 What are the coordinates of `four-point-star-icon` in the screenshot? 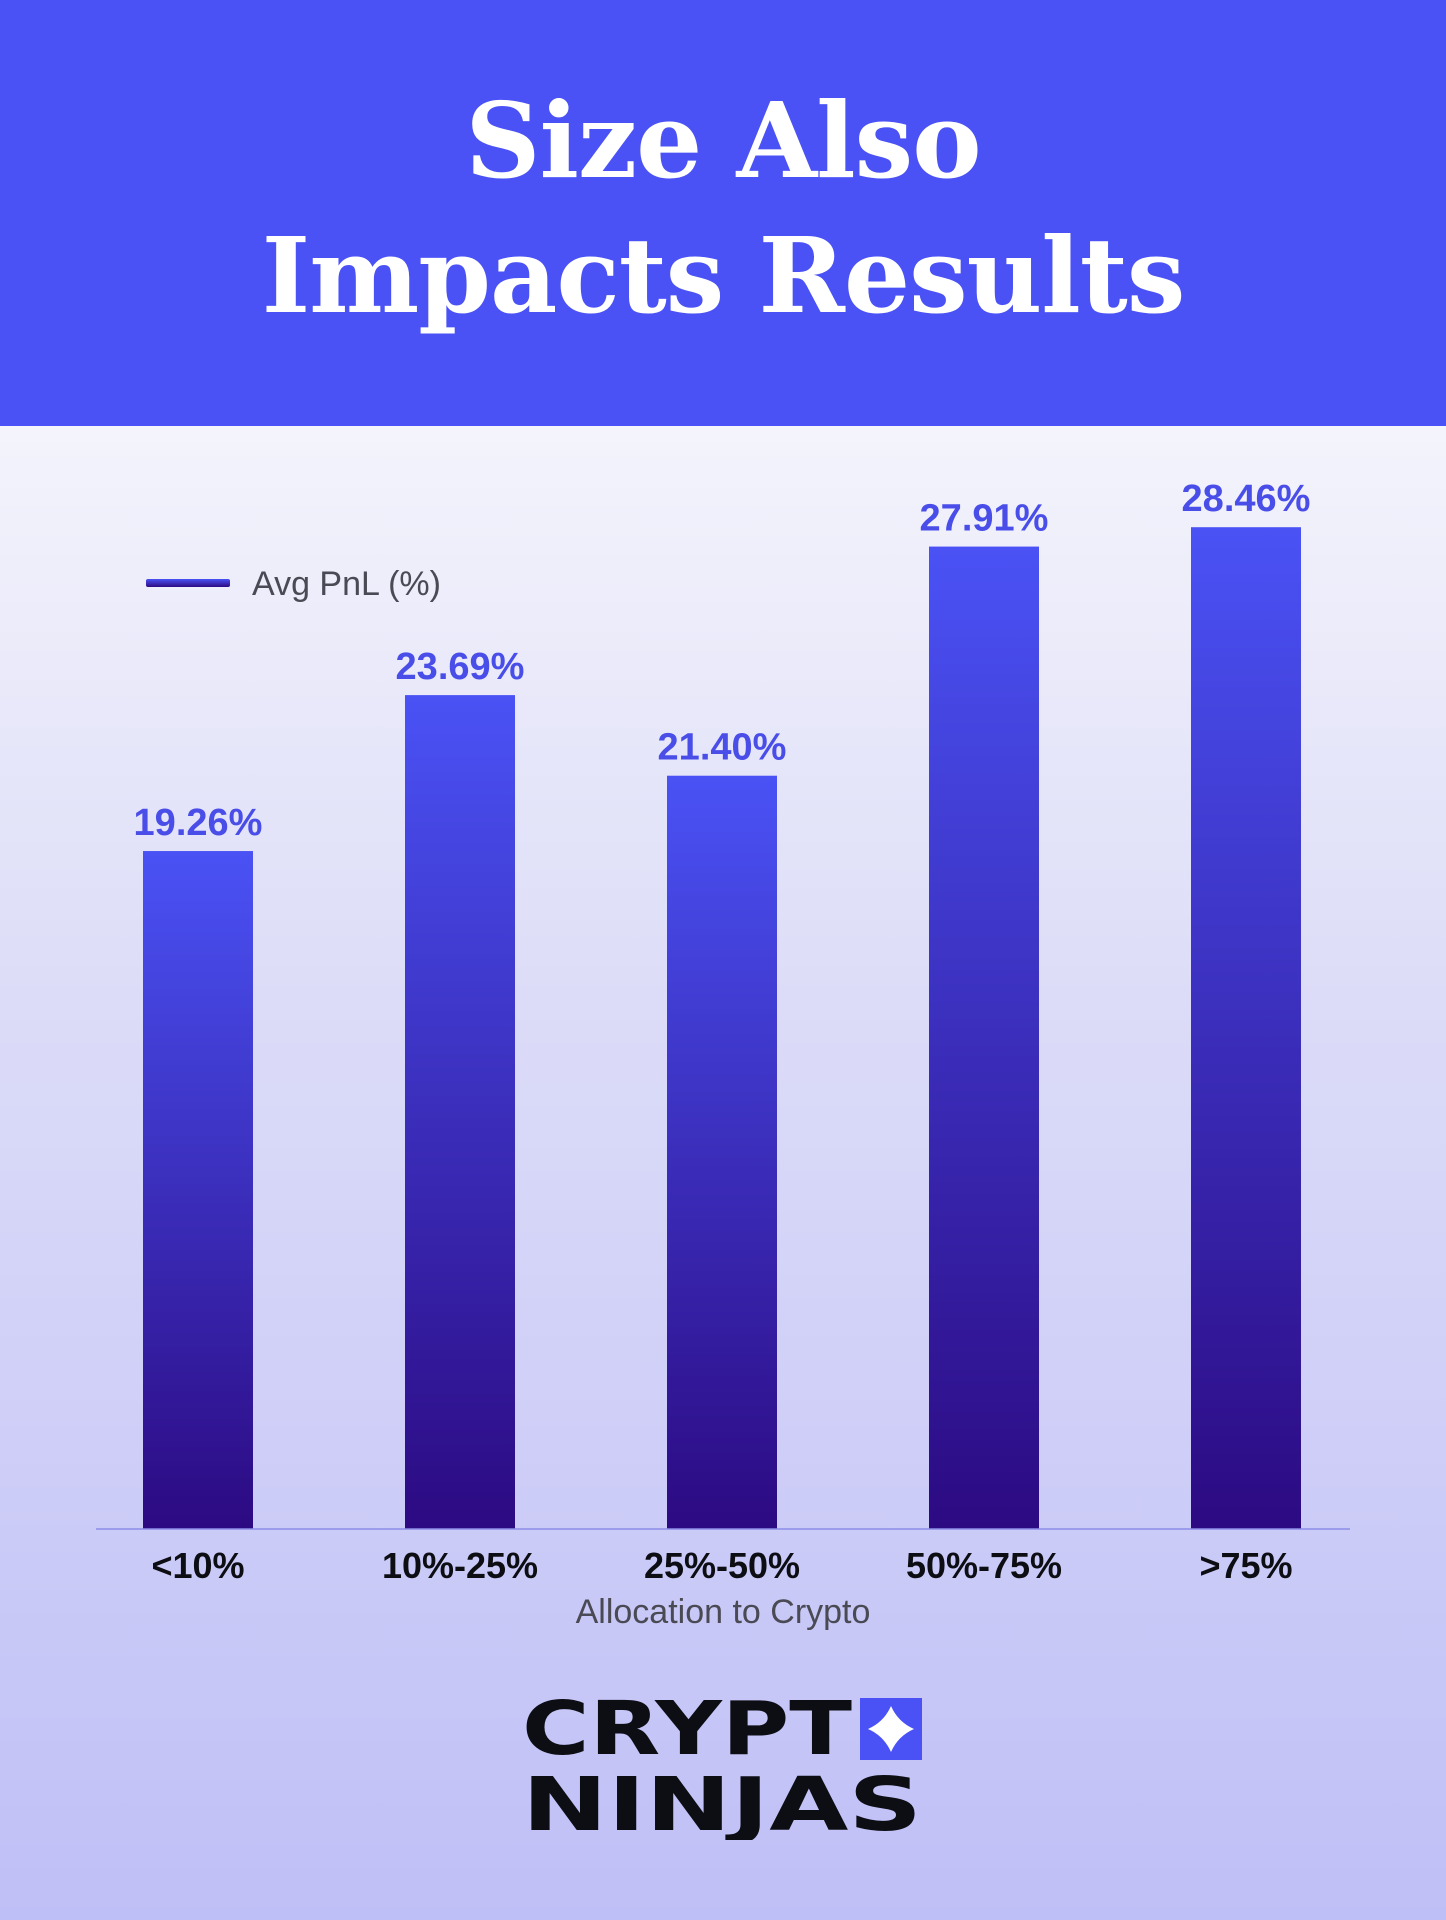 It's located at (891, 1729).